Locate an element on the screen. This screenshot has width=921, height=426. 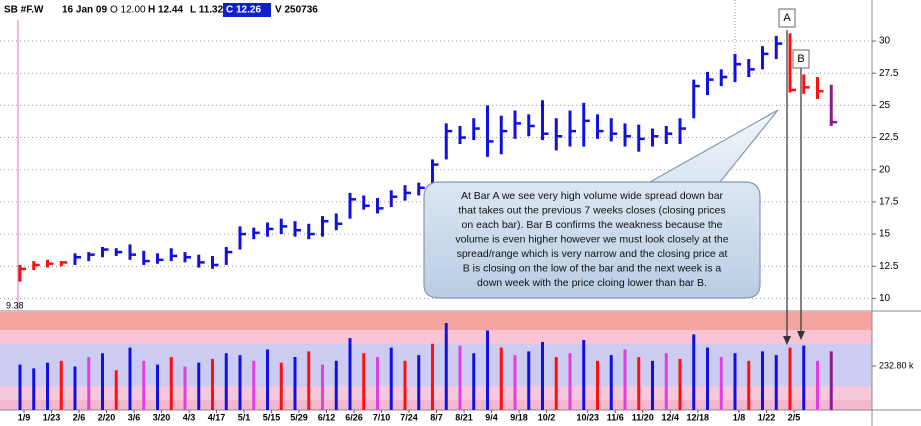
marker-b: B is located at coordinates (800, 59).